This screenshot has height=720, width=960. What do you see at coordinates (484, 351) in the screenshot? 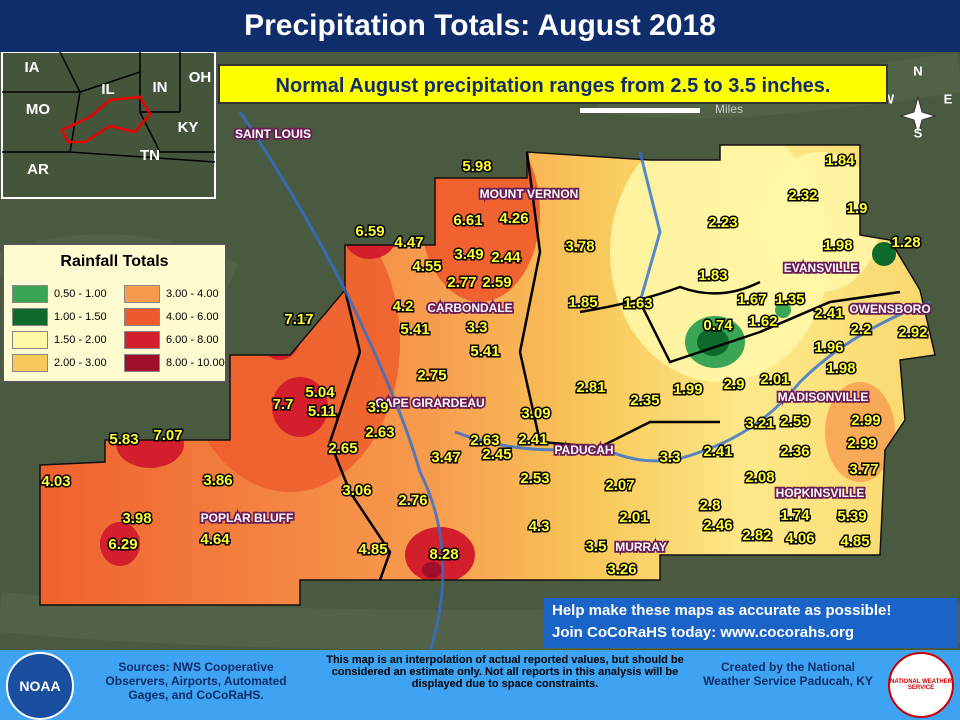
I see `rainfall-total: 5.41` at bounding box center [484, 351].